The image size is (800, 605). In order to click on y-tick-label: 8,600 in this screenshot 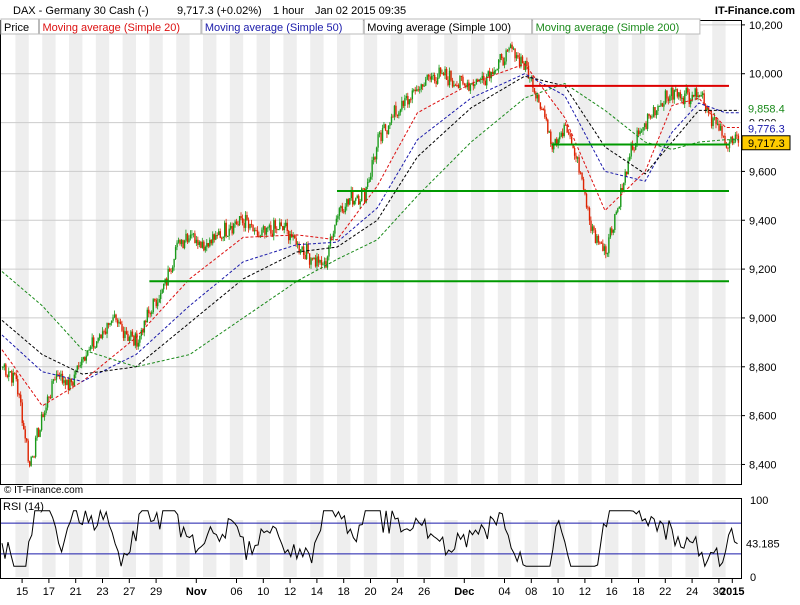, I will do `click(763, 417)`.